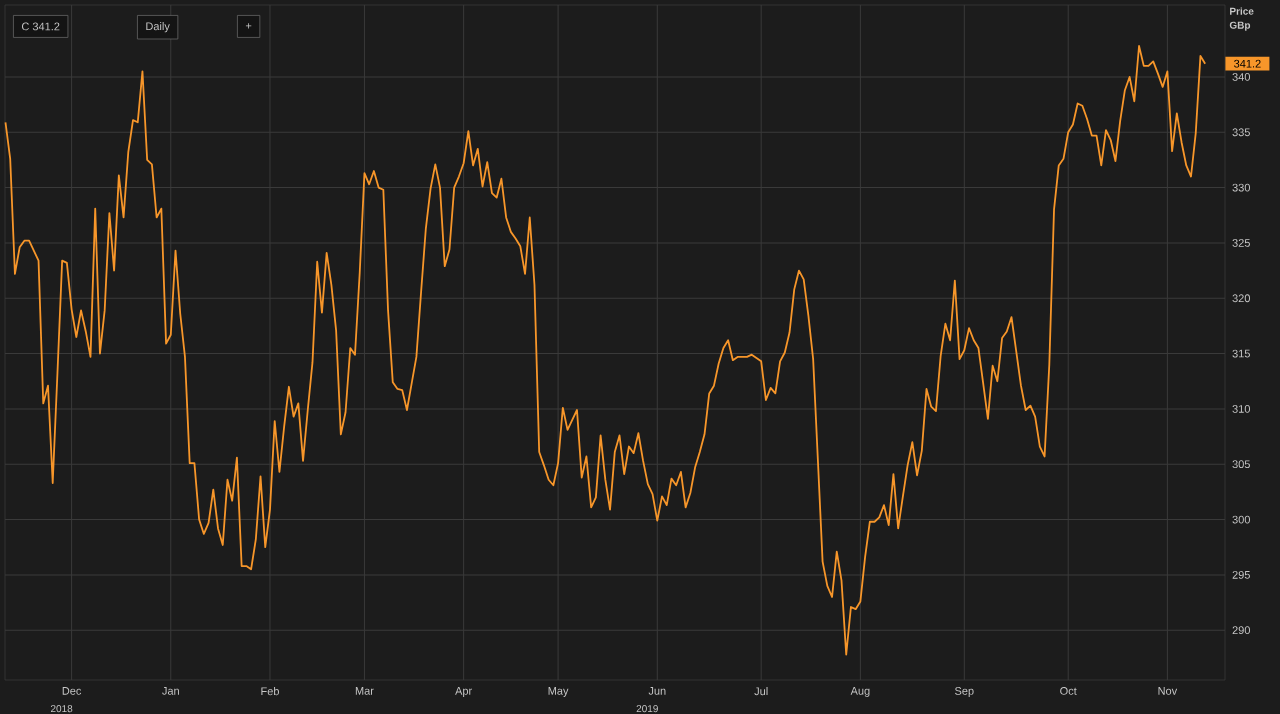 The width and height of the screenshot is (1280, 714). I want to click on x-tick-label: Sep, so click(964, 692).